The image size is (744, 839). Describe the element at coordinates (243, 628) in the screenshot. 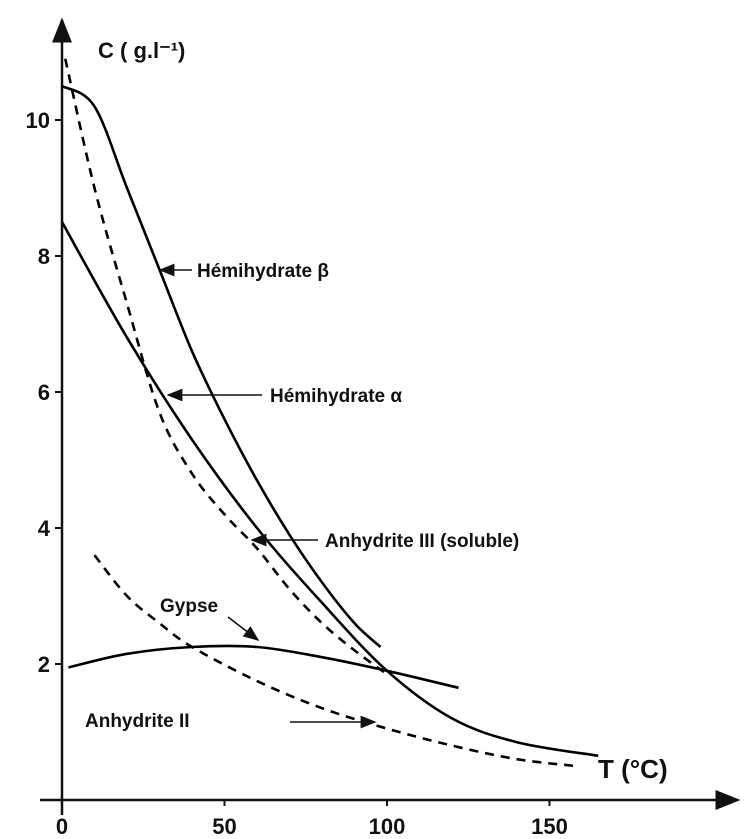

I see `label-arrow` at that location.